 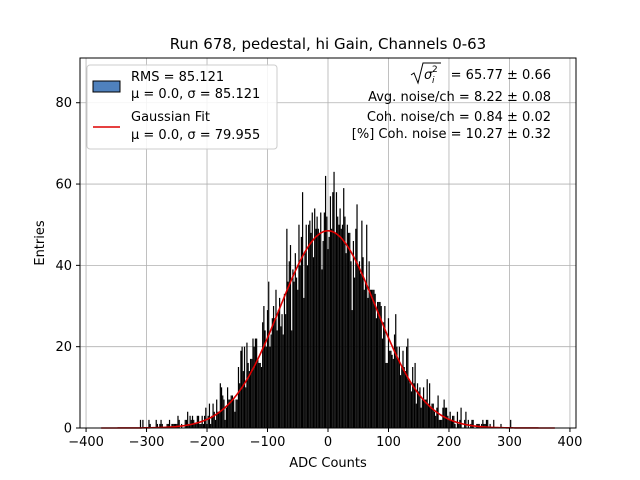 I want to click on legend-fit-stats: μ = 0.0, σ = 79.955, so click(x=195, y=135).